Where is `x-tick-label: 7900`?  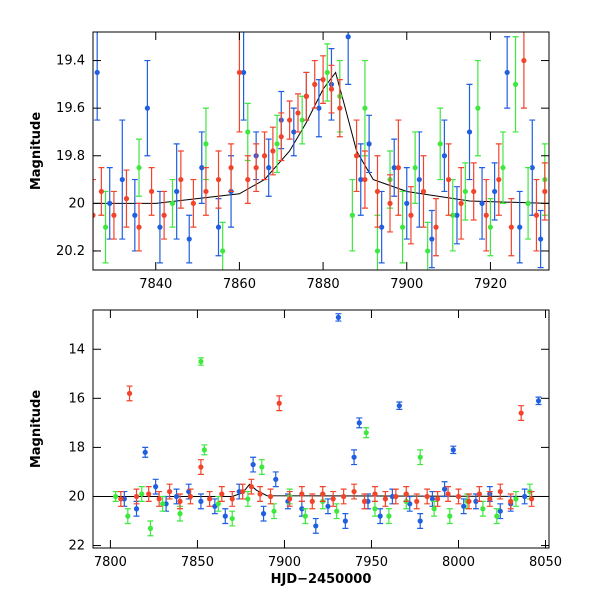 x-tick-label: 7900 is located at coordinates (284, 562).